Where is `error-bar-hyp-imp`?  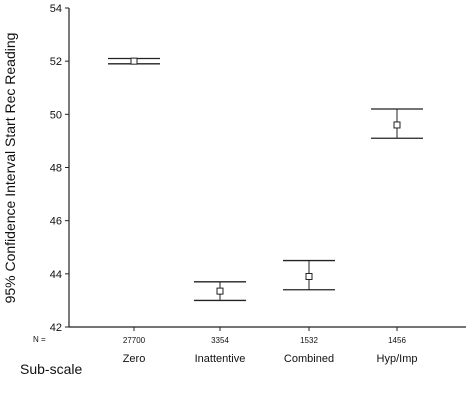 error-bar-hyp-imp is located at coordinates (397, 123).